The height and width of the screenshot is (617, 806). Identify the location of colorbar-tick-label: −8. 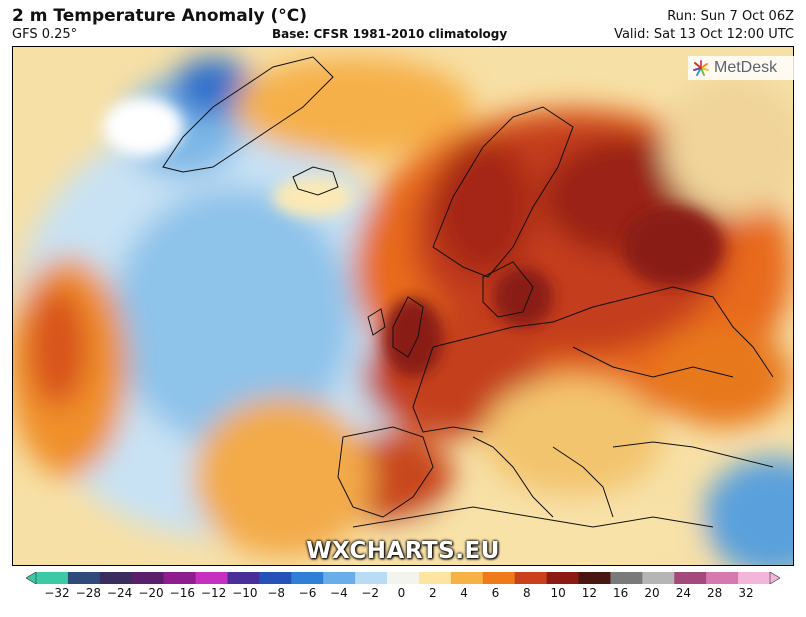
(276, 593).